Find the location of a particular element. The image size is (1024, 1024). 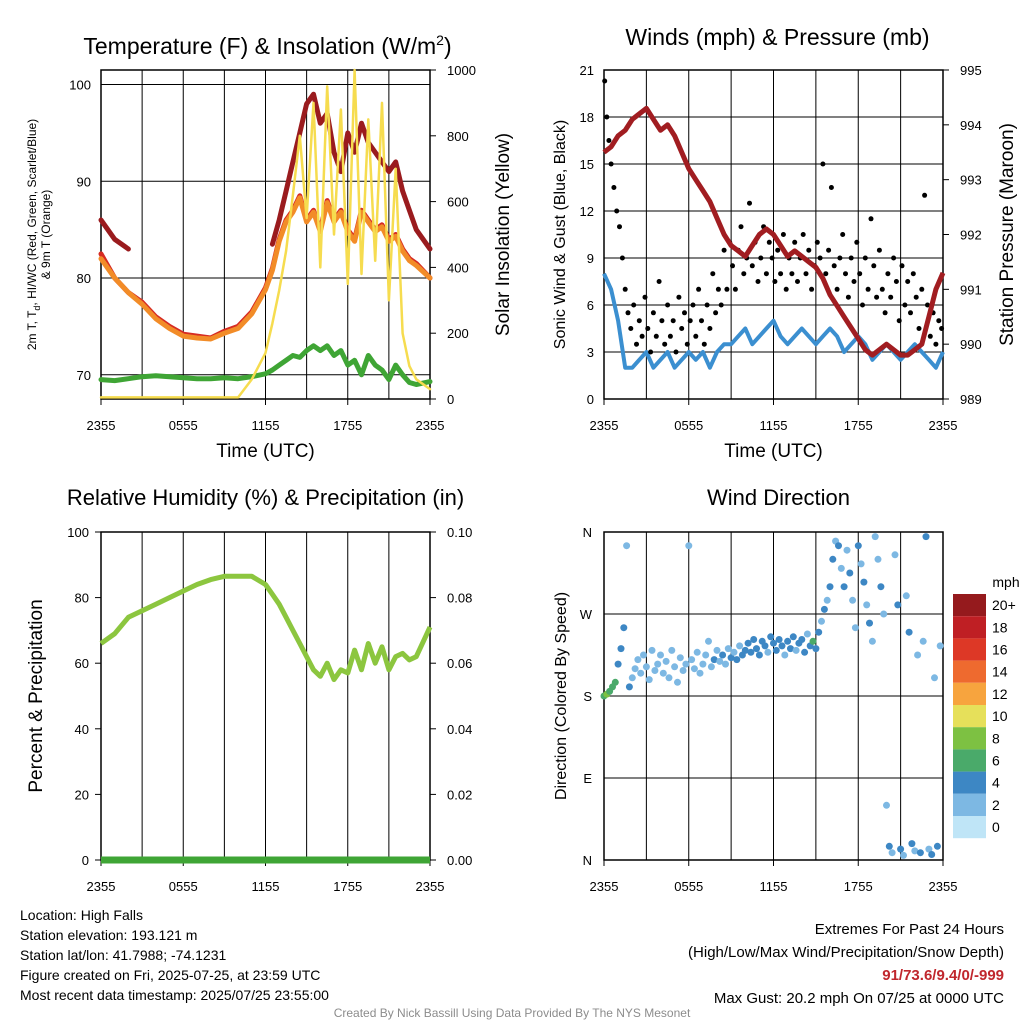

y2-tick-label: 994 is located at coordinates (971, 125).